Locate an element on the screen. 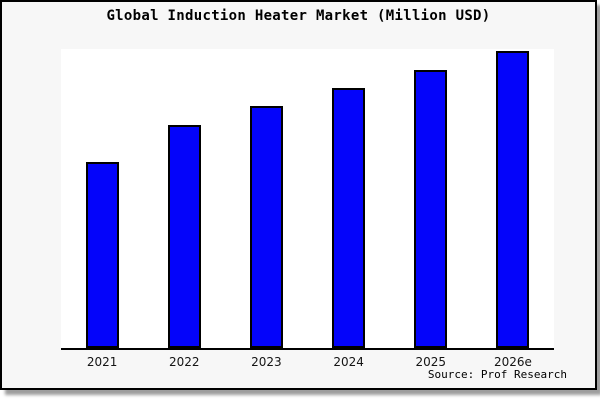  bar-slot-2023 is located at coordinates (266, 198).